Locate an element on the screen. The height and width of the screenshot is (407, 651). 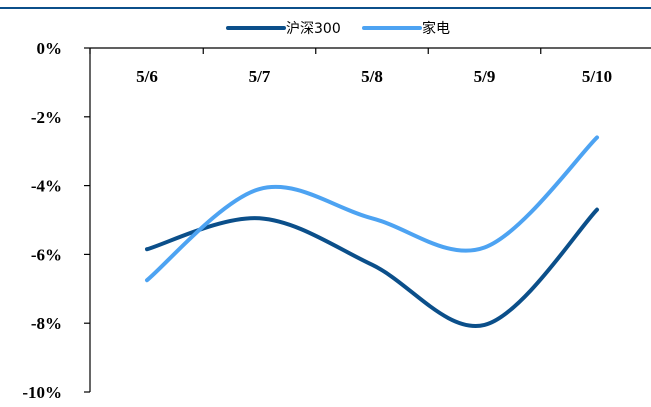
x-tick-label: 5/10 is located at coordinates (597, 76).